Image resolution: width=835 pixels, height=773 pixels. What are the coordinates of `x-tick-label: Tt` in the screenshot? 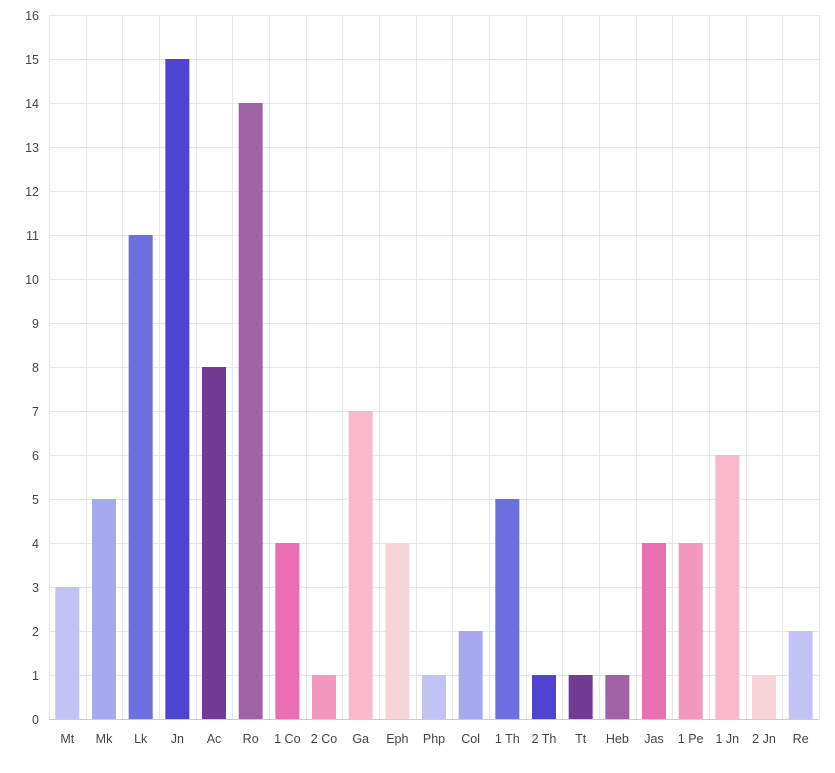 It's located at (581, 739).